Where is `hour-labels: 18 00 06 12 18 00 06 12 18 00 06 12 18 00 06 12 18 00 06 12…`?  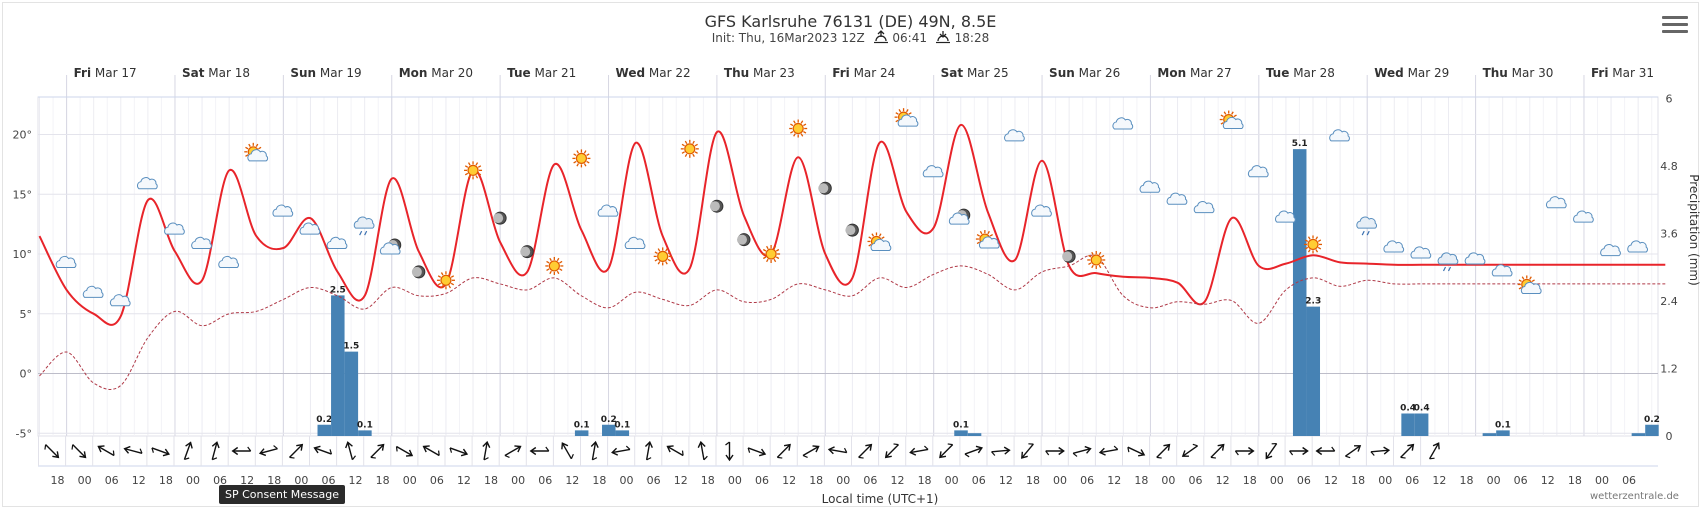 hour-labels: 18 00 06 12 18 00 06 12 18 00 06 12 18 00 06 12 18 00 06 12… is located at coordinates (844, 480).